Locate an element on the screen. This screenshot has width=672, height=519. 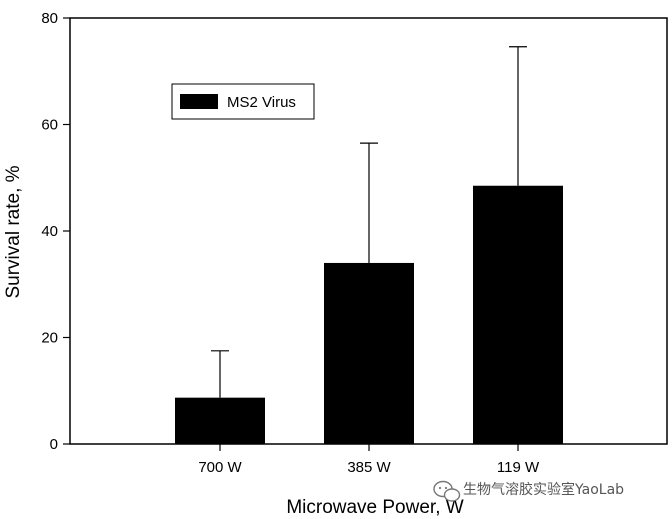
y-tick-label: 40 is located at coordinates (49, 231).